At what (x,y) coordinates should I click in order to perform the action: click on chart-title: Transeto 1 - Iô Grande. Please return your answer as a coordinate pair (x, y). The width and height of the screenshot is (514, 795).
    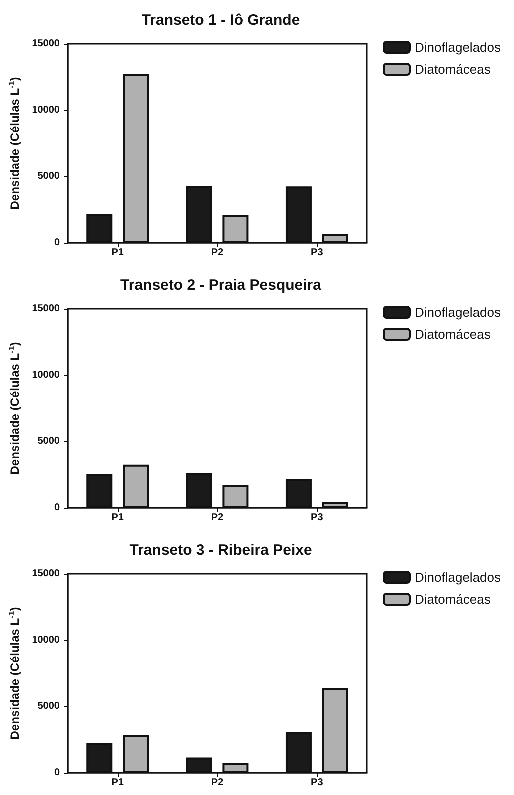
    Looking at the image, I should click on (221, 20).